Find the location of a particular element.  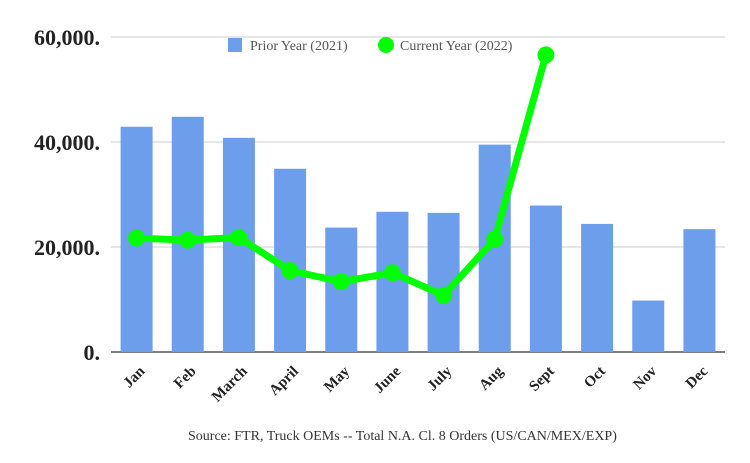

legend: Prior Year (2021) Current Year (2022) is located at coordinates (370, 45).